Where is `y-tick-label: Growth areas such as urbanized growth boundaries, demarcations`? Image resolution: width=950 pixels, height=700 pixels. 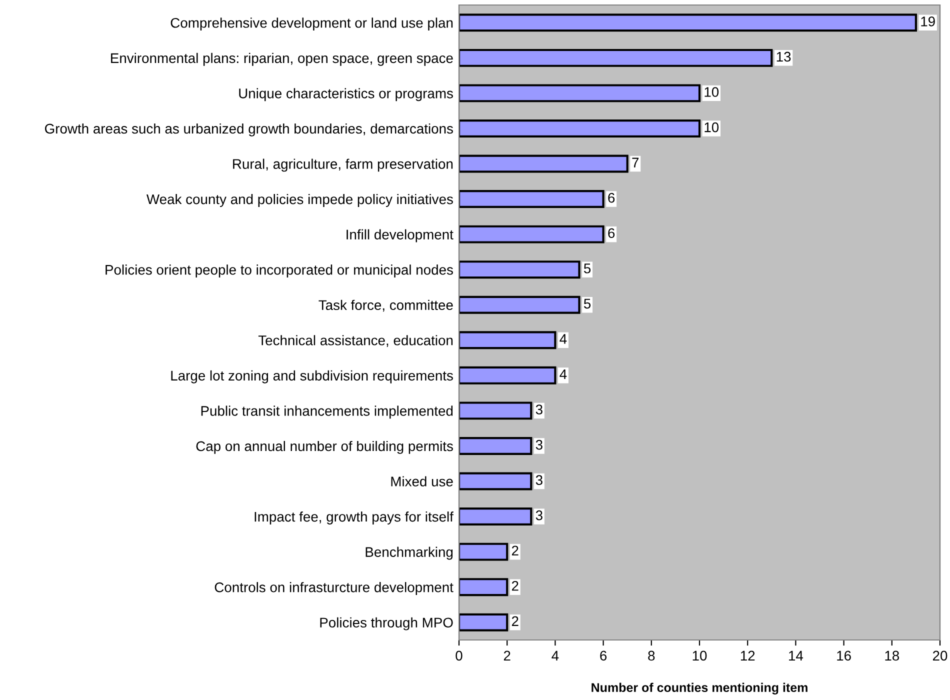
y-tick-label: Growth areas such as urbanized growth boundaries, demarcations is located at coordinates (249, 129).